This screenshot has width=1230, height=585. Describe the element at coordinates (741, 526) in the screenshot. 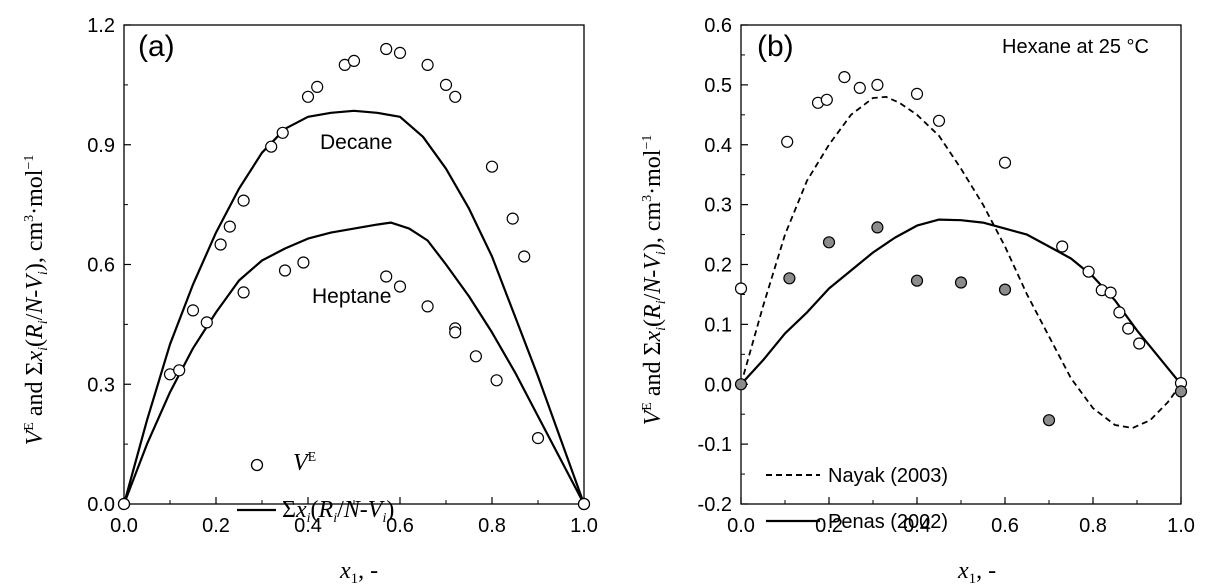

I see `panel-b-x-tick-label: 0.0` at that location.